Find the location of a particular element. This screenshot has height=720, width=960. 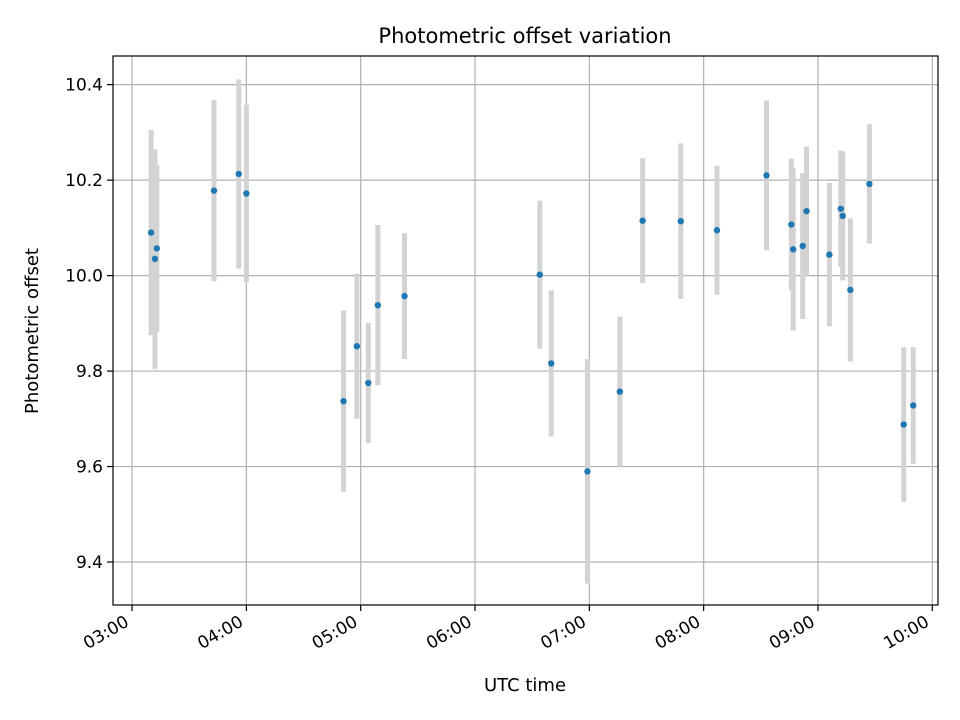

x-tick-label: 09:00 is located at coordinates (792, 633).